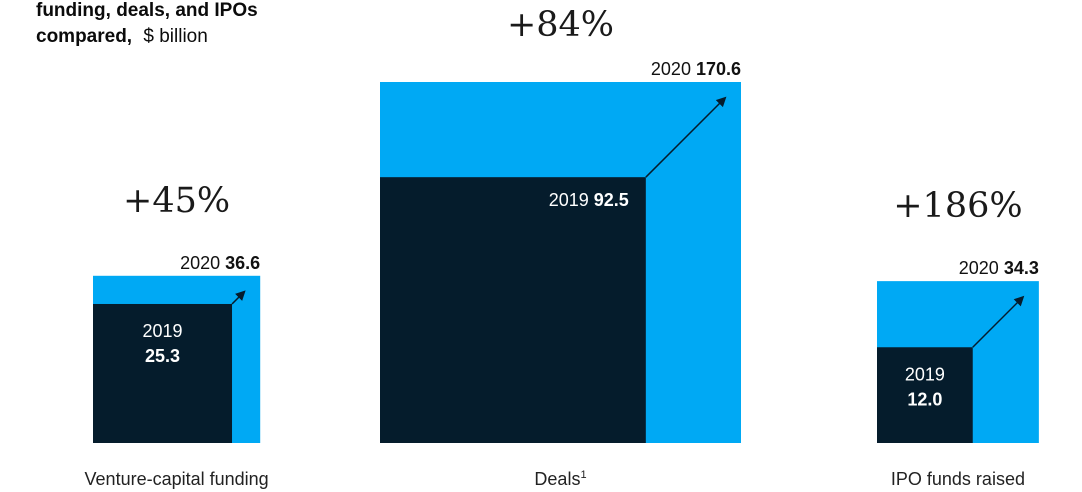 The height and width of the screenshot is (492, 1082). I want to click on chart-title-line2: compared, $ billion, so click(122, 36).